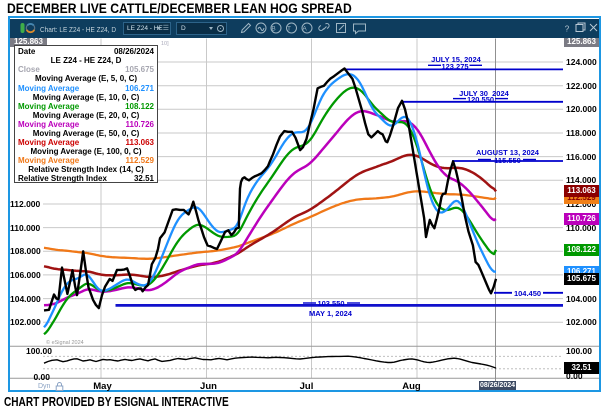 The height and width of the screenshot is (410, 614). What do you see at coordinates (289, 29) in the screenshot?
I see `svg-text: T` at bounding box center [289, 29].